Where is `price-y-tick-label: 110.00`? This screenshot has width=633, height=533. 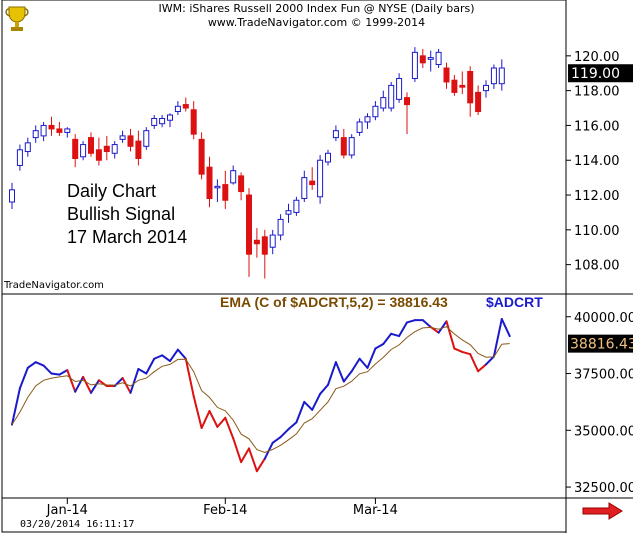
price-y-tick-label: 110.00 is located at coordinates (597, 231).